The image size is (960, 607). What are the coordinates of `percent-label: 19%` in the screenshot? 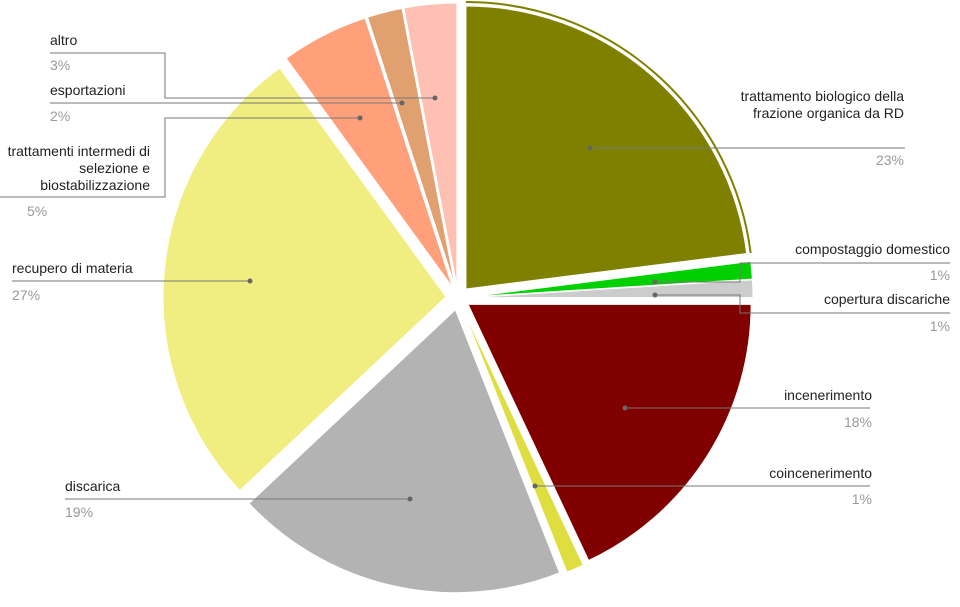 It's located at (79, 512).